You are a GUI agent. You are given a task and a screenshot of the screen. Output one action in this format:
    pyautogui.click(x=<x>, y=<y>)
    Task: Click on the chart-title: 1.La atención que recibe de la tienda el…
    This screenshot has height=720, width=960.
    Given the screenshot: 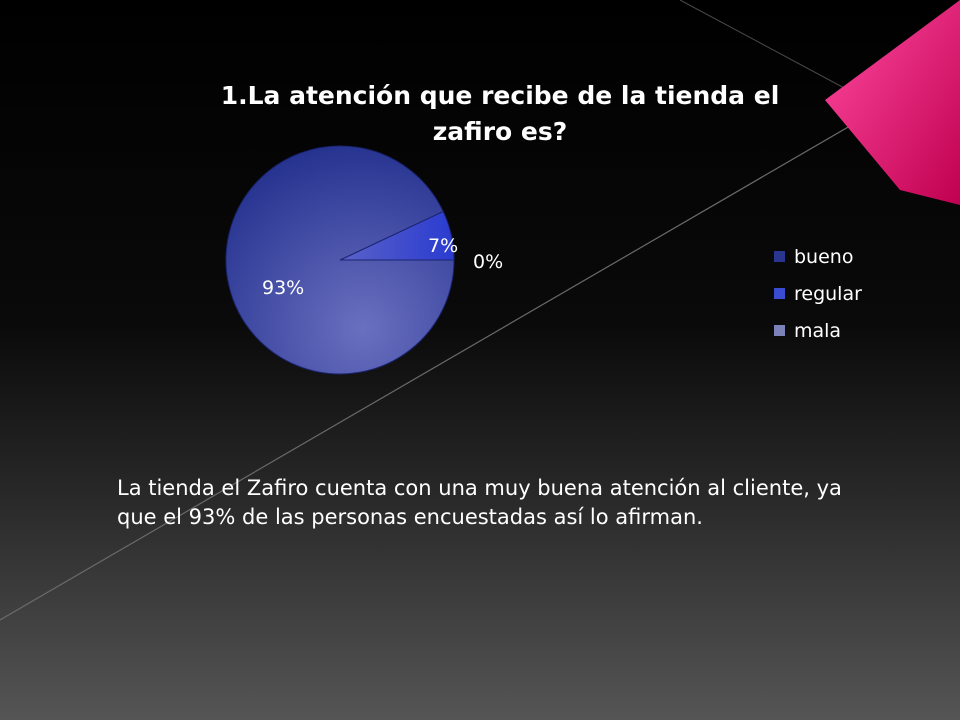 What is the action you would take?
    pyautogui.click(x=500, y=113)
    